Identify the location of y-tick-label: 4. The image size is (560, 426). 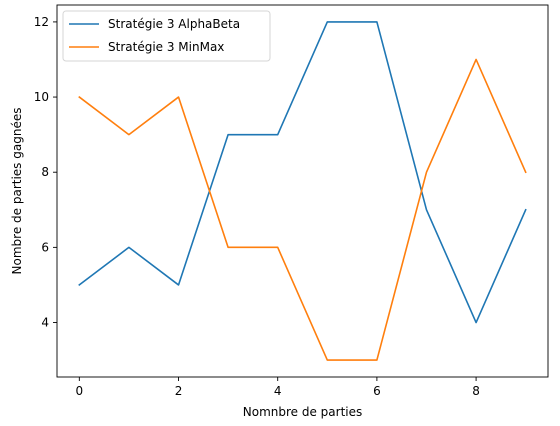
(45, 323).